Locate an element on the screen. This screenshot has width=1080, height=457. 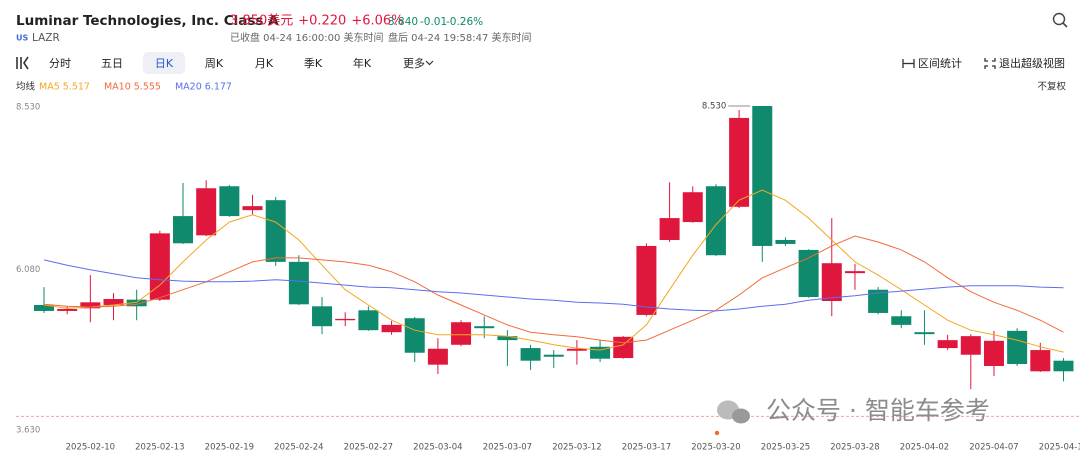
active-tab-bg is located at coordinates (164, 63).